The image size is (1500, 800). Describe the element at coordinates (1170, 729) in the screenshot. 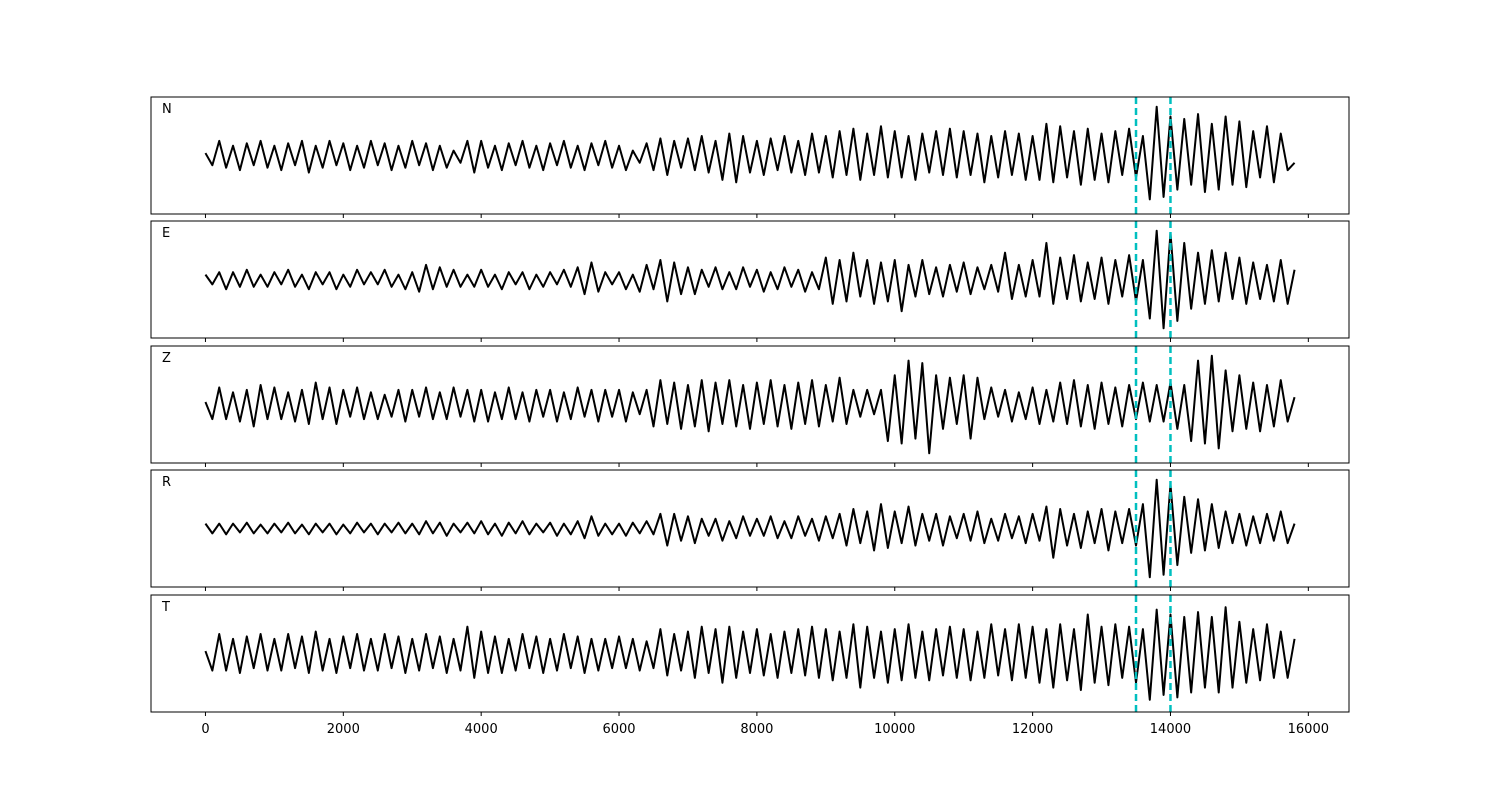

I see `x-tick-label: 14000` at that location.